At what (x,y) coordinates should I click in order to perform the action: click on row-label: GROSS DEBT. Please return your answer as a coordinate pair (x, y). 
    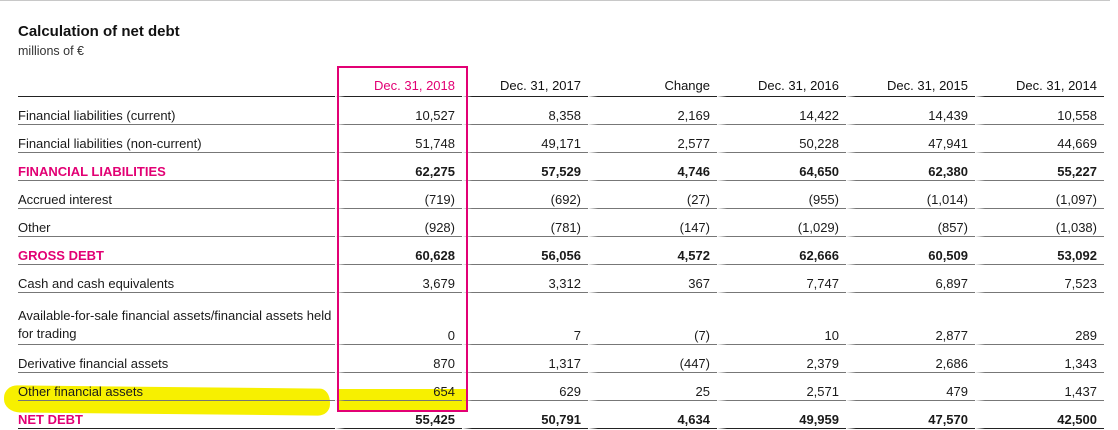
    Looking at the image, I should click on (176, 251).